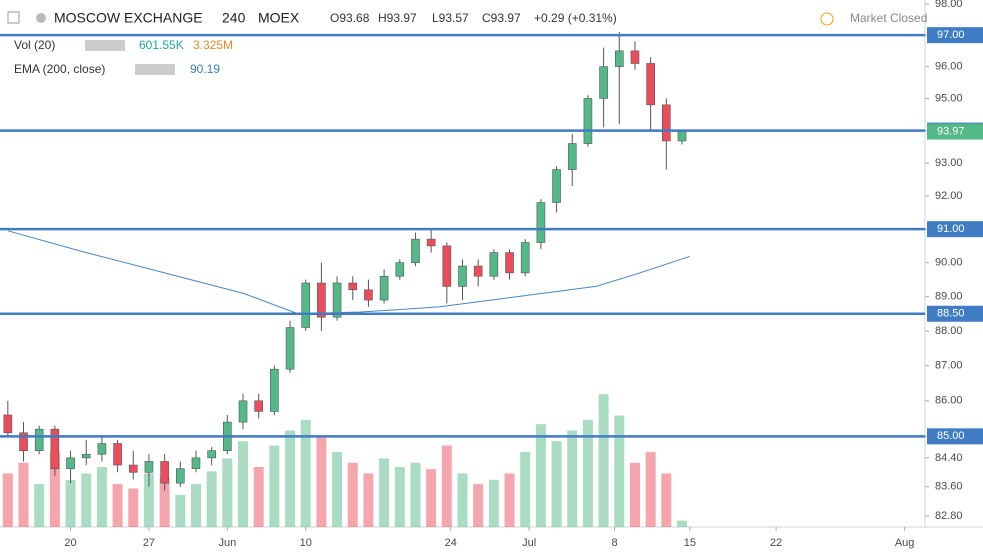  I want to click on x-tick-label: 24, so click(451, 543).